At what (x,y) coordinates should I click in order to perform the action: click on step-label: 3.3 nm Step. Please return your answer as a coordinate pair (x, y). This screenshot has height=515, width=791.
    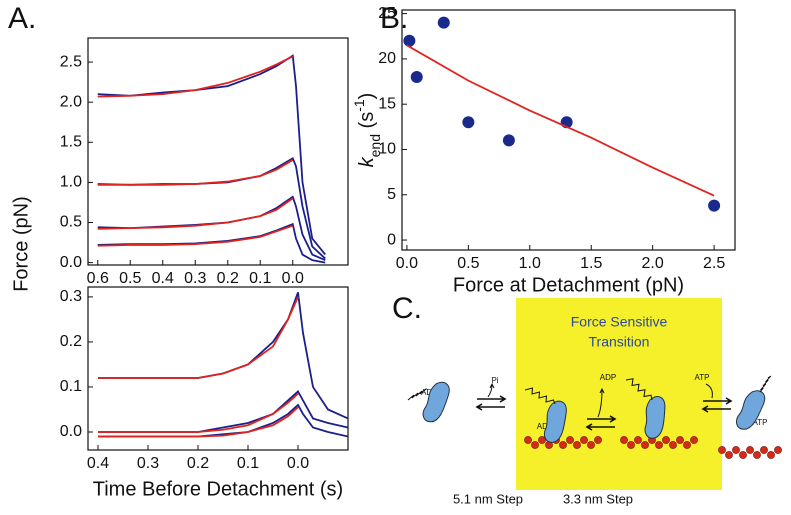
    Looking at the image, I should click on (598, 498).